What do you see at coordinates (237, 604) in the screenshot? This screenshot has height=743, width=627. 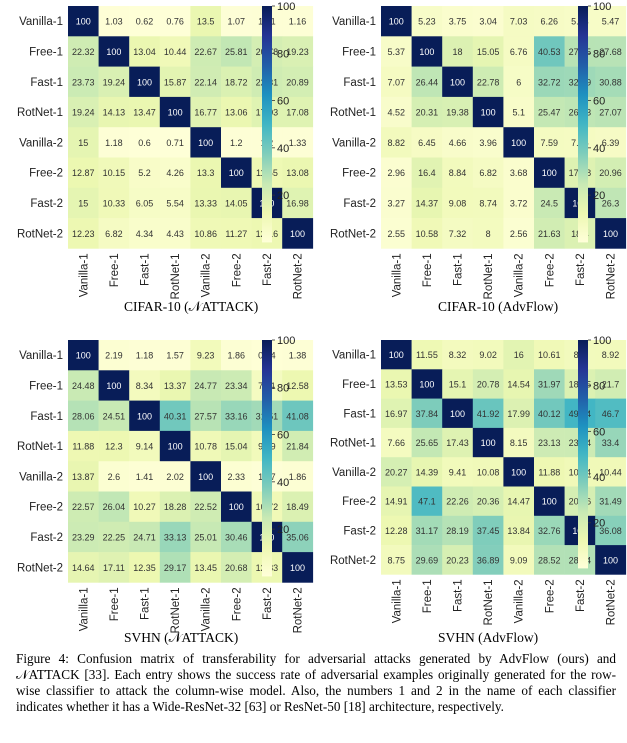 I see `col-tick-label: Free-2` at bounding box center [237, 604].